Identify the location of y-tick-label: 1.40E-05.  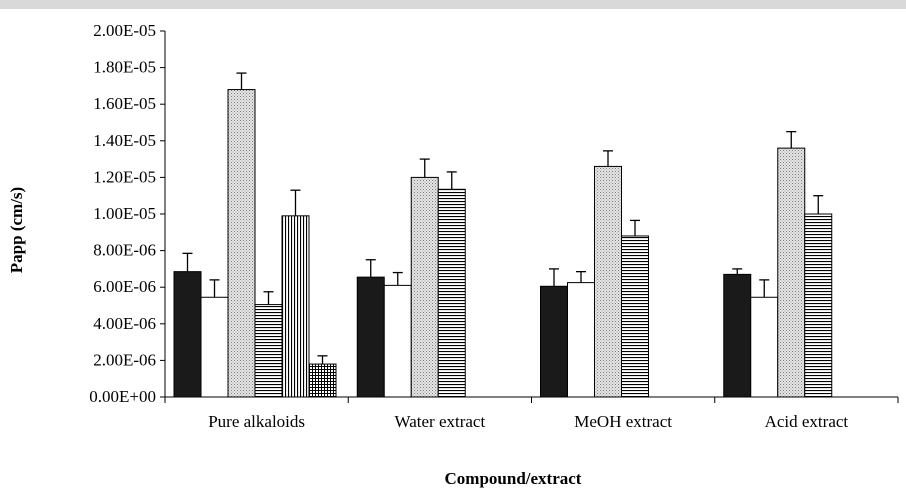
(124, 140).